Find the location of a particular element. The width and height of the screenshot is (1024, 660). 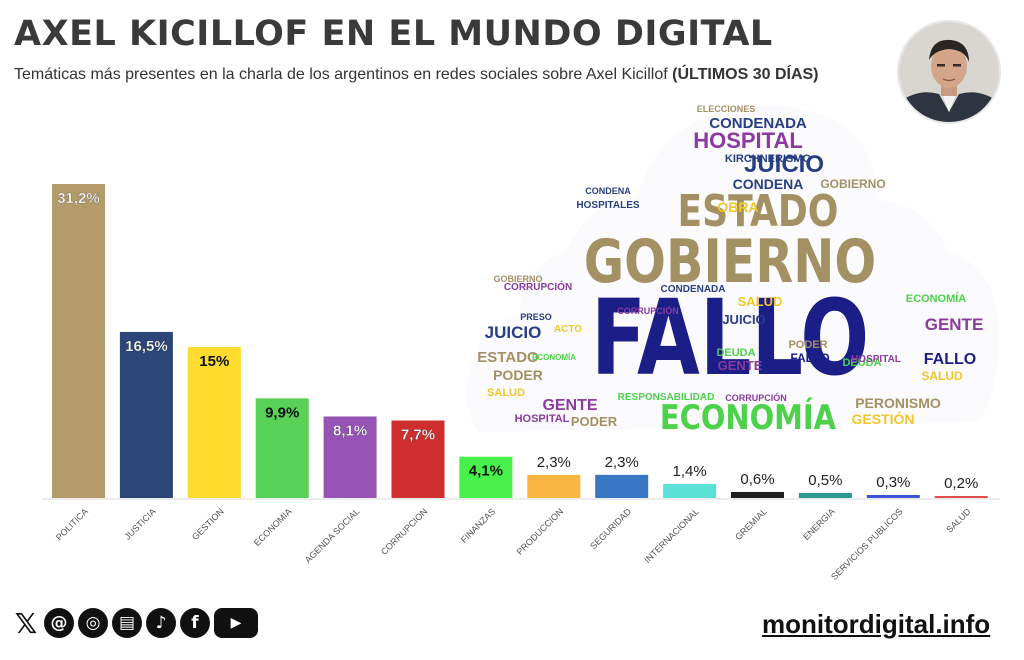

bar-gremial is located at coordinates (757, 494).